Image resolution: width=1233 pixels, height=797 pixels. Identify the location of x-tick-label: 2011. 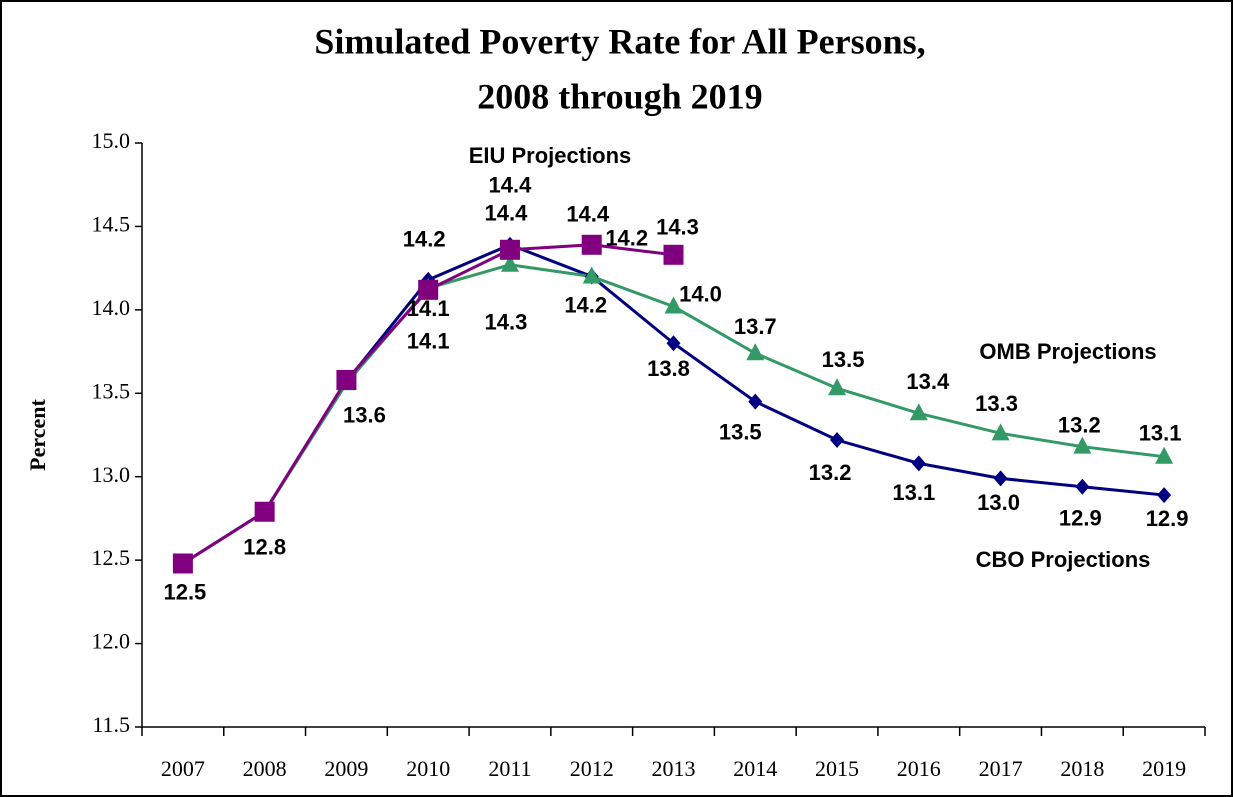
(509, 768).